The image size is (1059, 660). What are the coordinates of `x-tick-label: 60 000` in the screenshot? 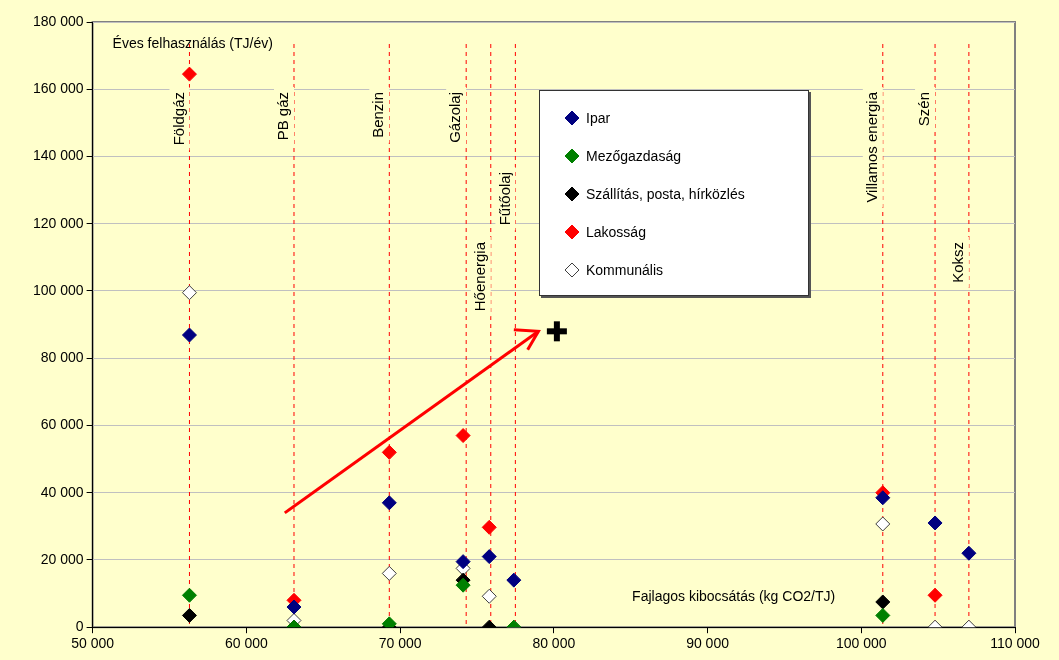 It's located at (246, 643).